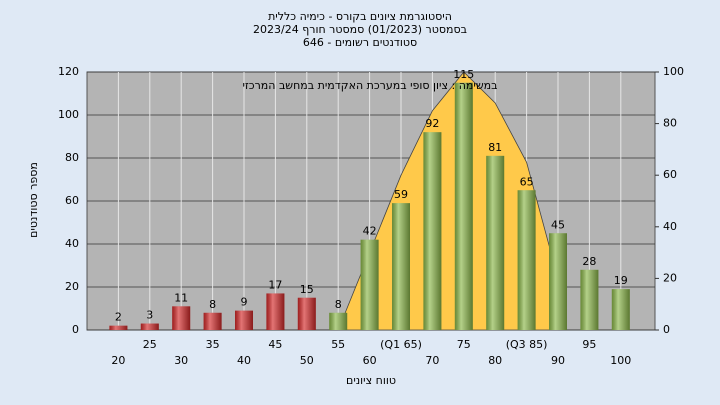 The image size is (720, 405). What do you see at coordinates (72, 286) in the screenshot?
I see `y-tick-label: 20` at bounding box center [72, 286].